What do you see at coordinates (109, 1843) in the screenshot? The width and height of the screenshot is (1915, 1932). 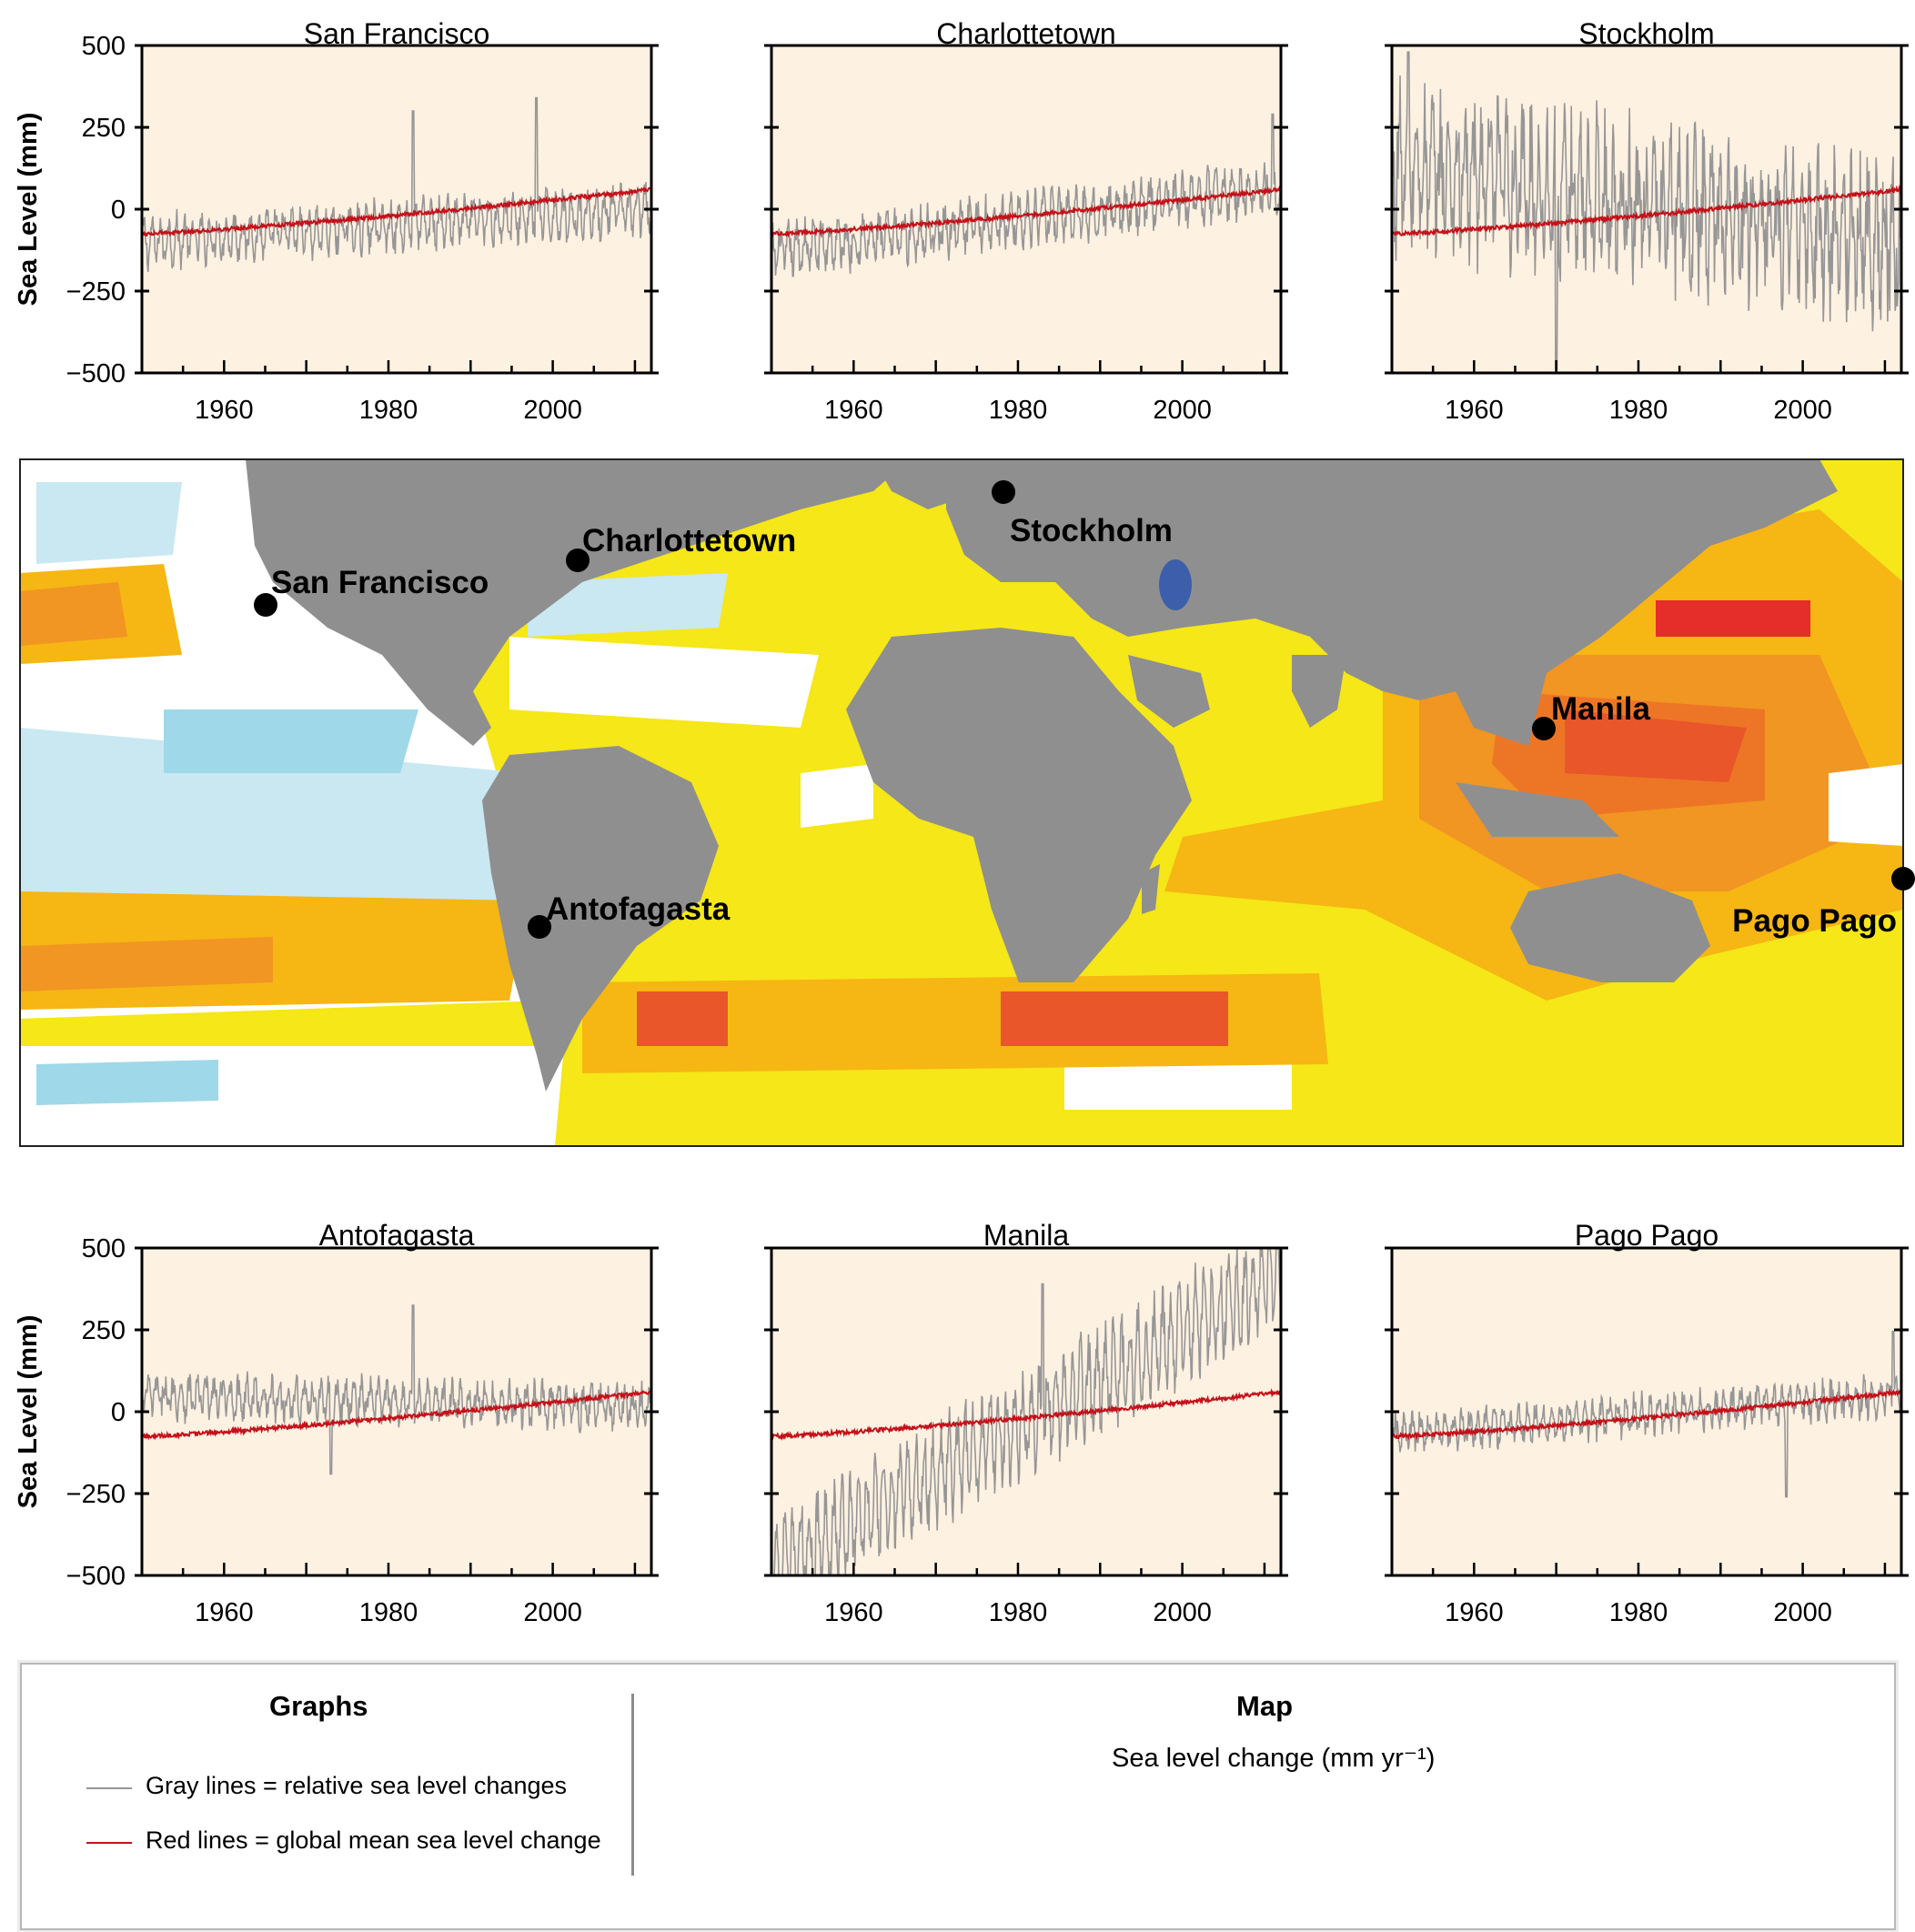 I see `legend-red-swatch` at bounding box center [109, 1843].